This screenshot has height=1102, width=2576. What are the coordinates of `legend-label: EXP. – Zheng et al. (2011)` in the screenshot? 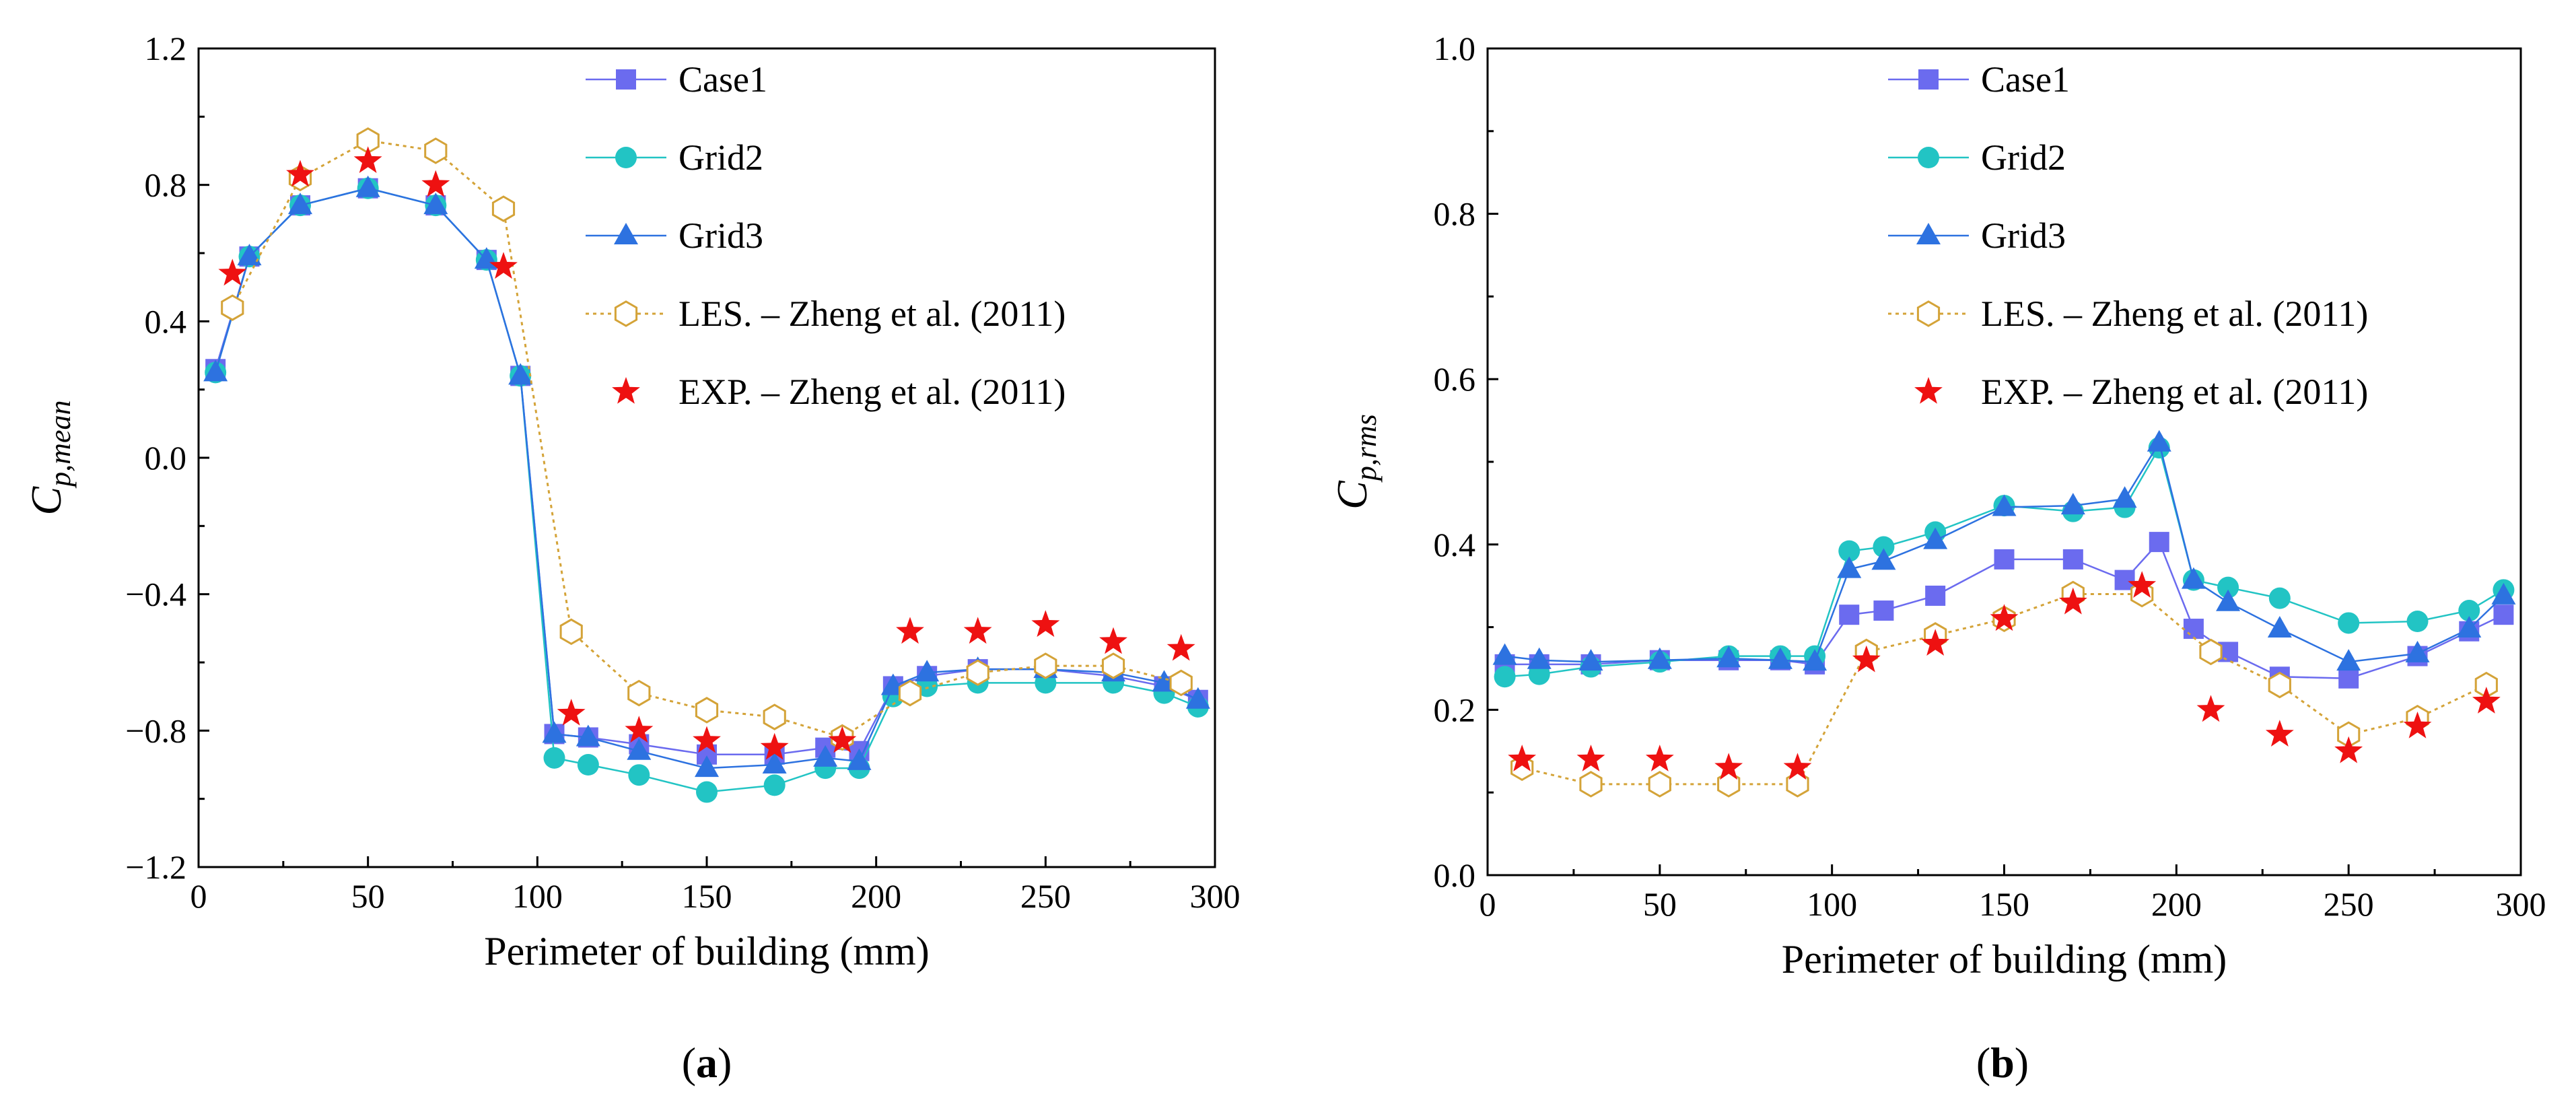 It's located at (872, 392).